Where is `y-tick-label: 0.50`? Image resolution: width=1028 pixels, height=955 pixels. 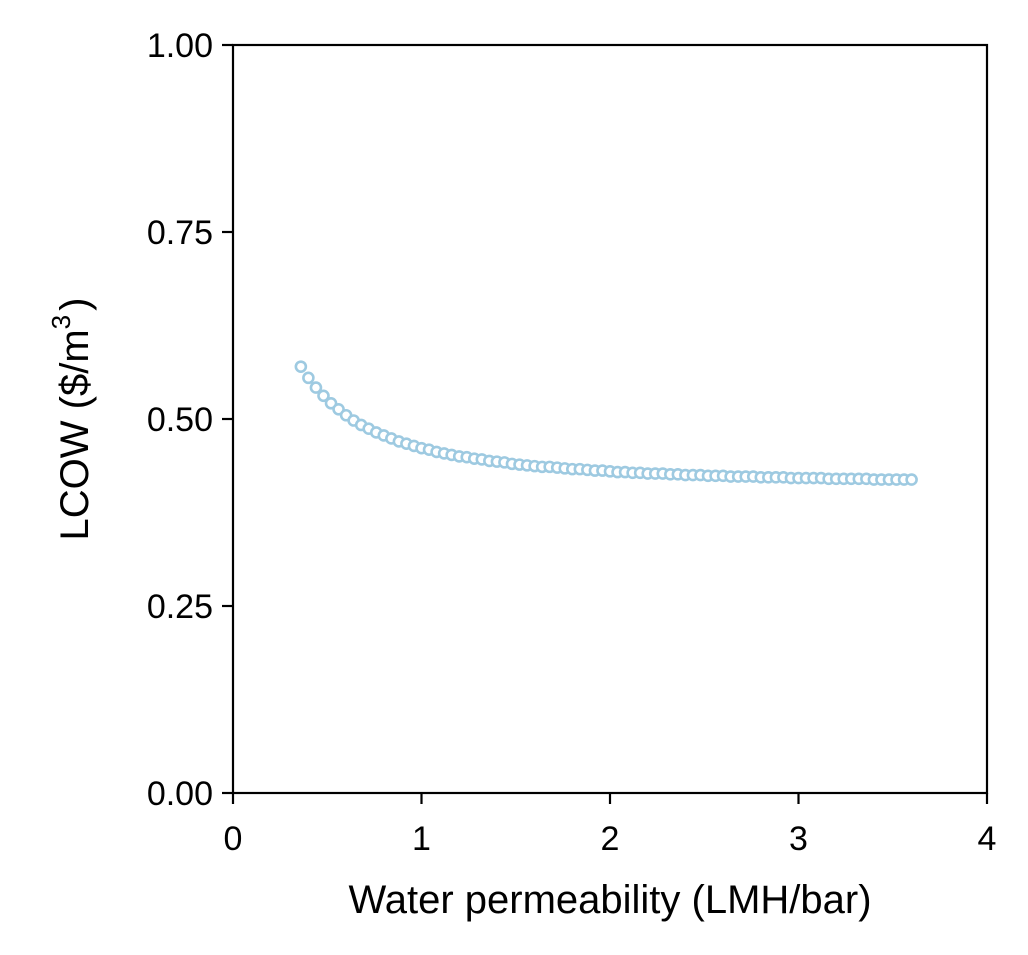
y-tick-label: 0.50 is located at coordinates (180, 420).